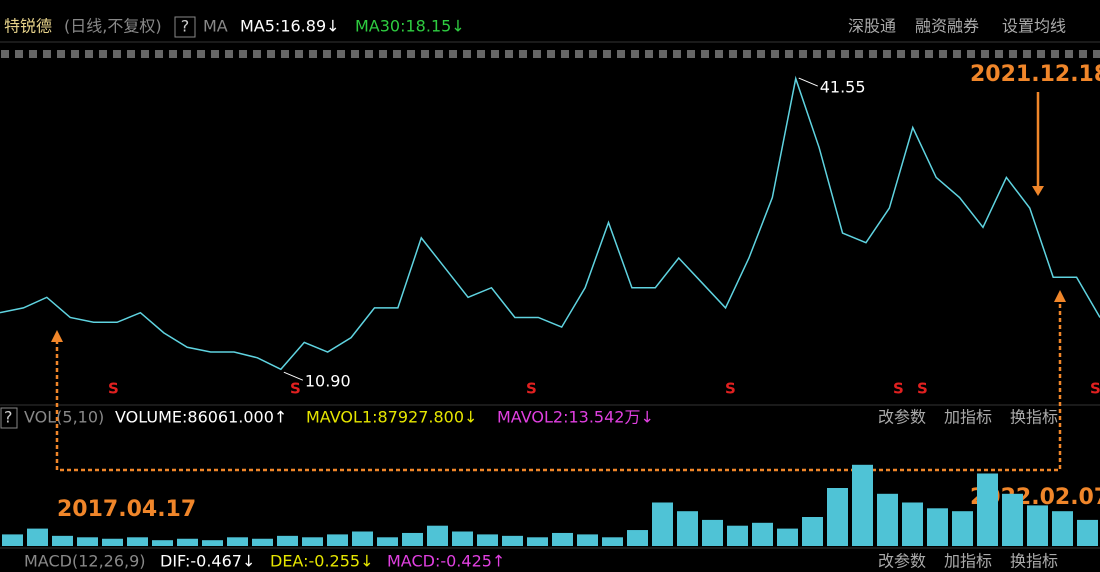  I want to click on price-annotation: 41.55, so click(843, 87).